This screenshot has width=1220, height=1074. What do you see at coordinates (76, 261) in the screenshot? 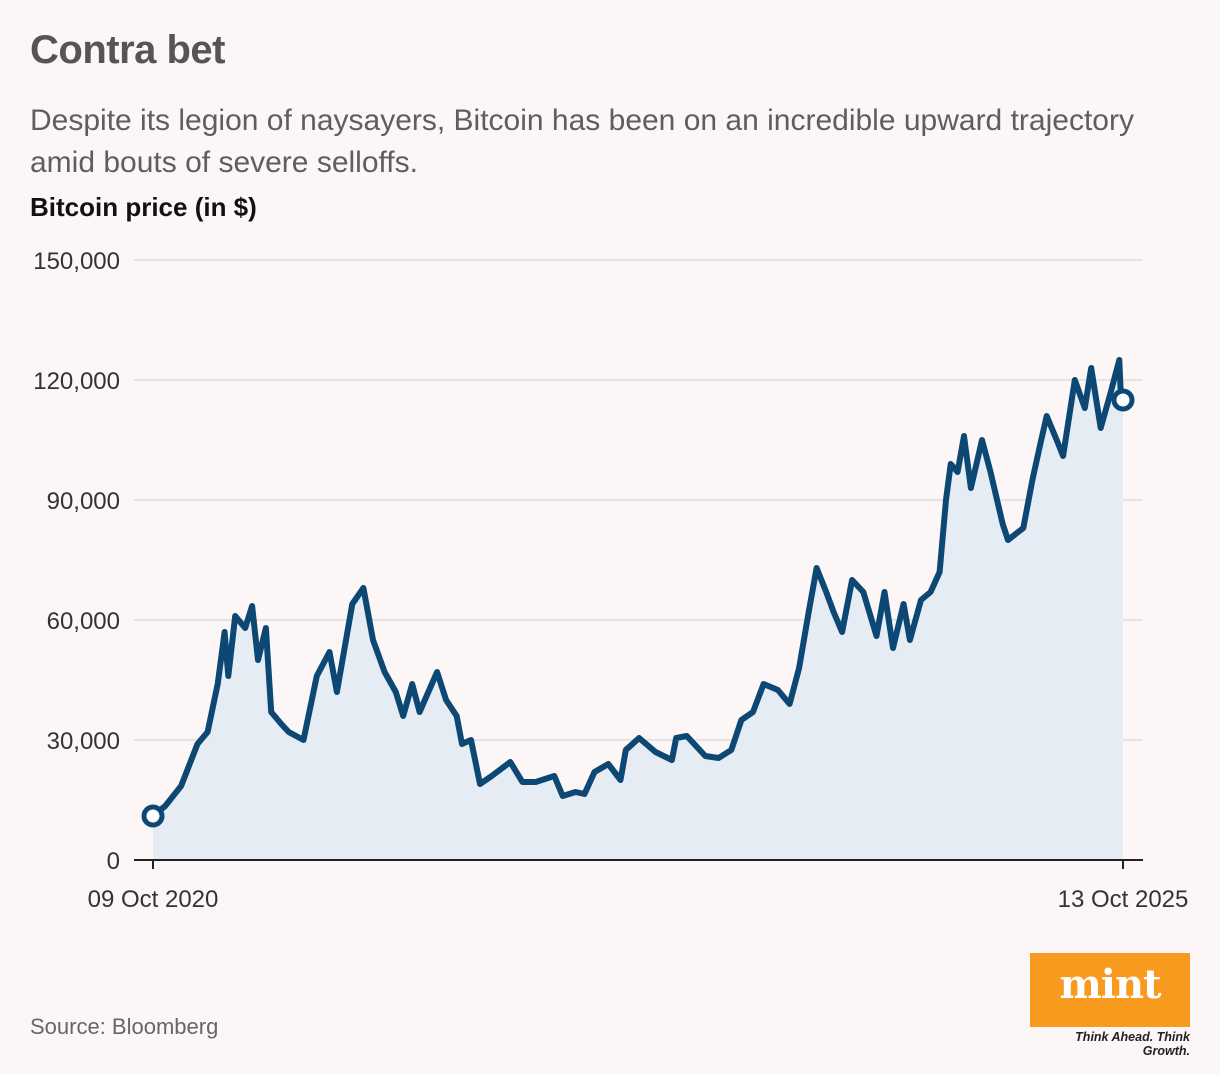
I see `y-tick-label: 150,000` at bounding box center [76, 261].